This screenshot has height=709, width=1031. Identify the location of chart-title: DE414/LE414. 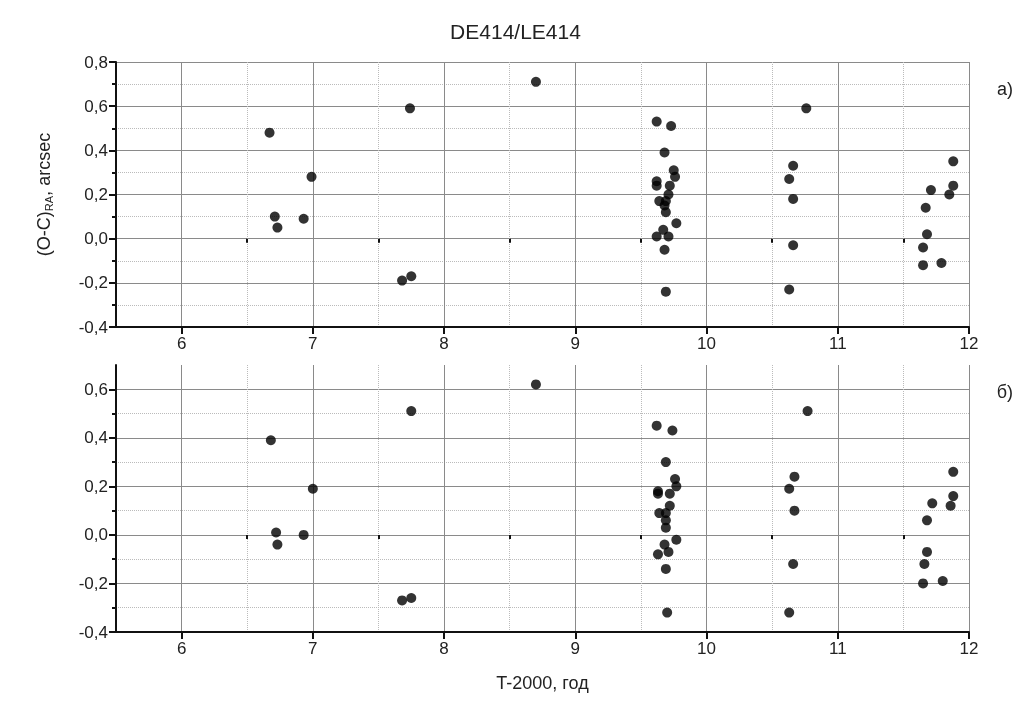
(516, 31).